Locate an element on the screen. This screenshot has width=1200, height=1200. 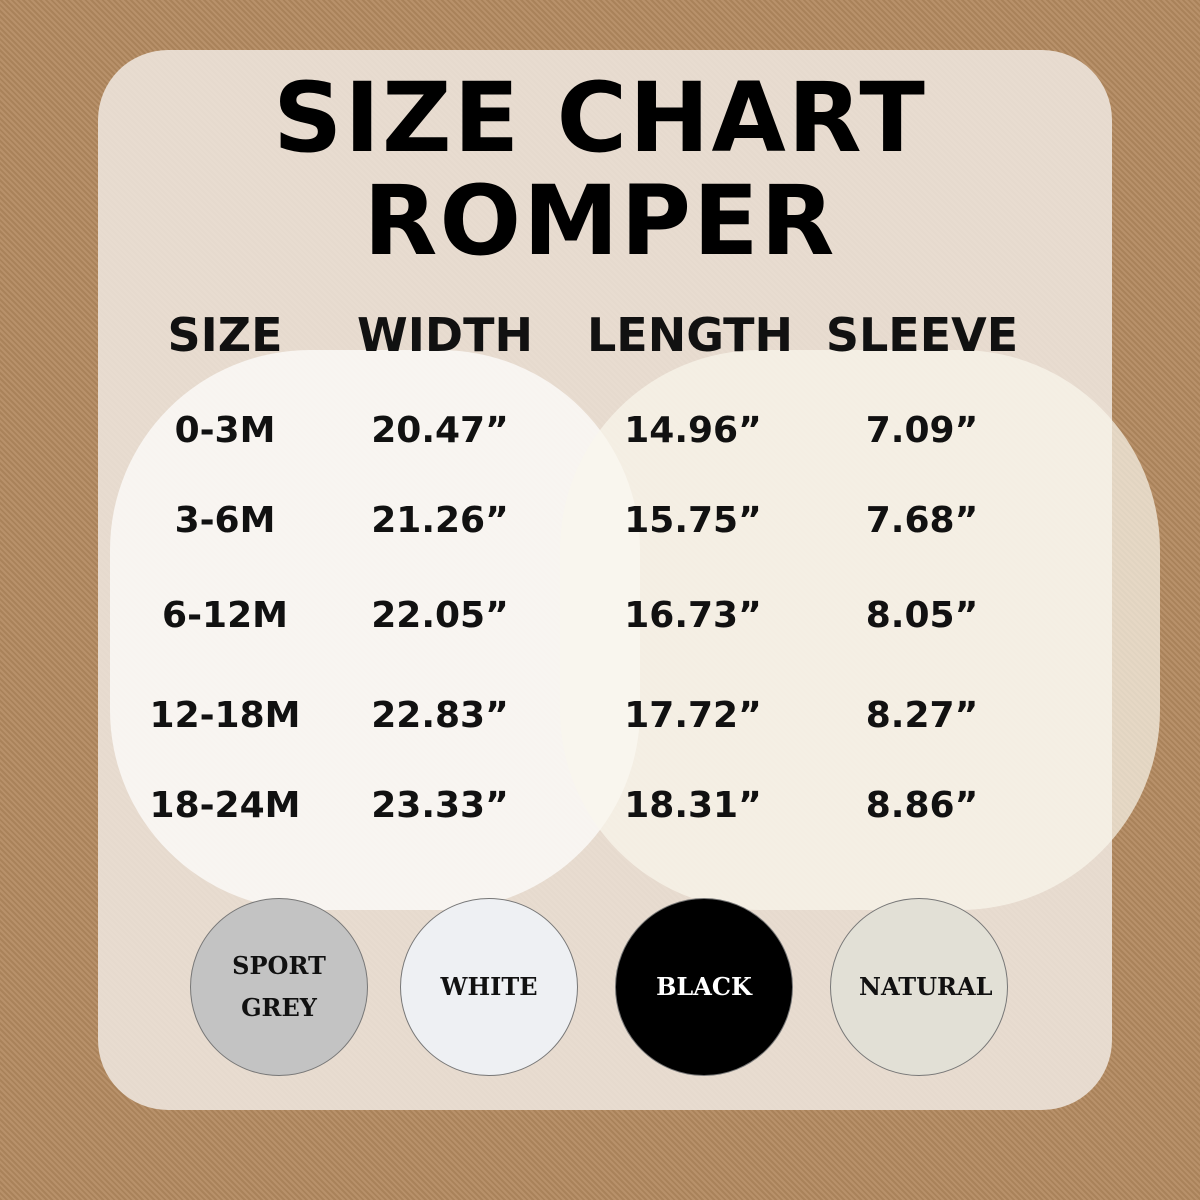
color-swatch: BLACK is located at coordinates (704, 987).